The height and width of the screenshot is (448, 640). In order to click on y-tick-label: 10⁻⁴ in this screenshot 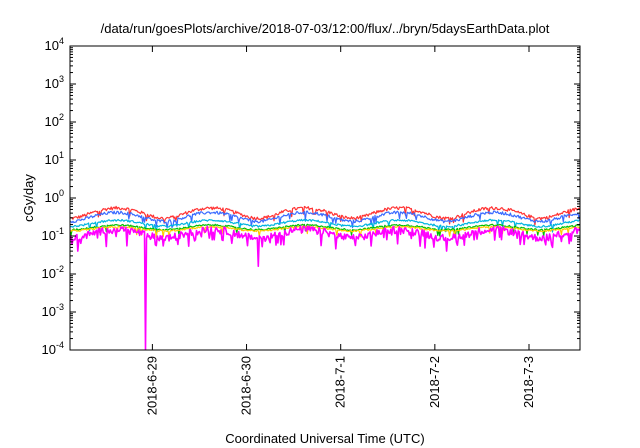, I will do `click(53, 348)`.